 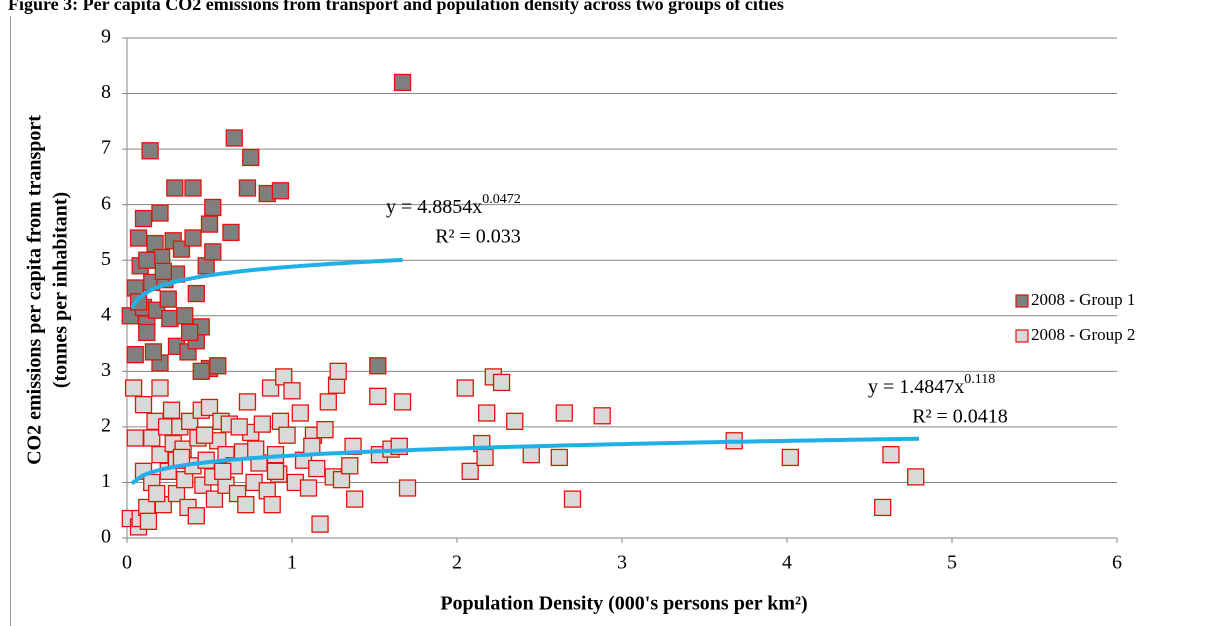 What do you see at coordinates (106, 481) in the screenshot?
I see `y-tick-label: 1` at bounding box center [106, 481].